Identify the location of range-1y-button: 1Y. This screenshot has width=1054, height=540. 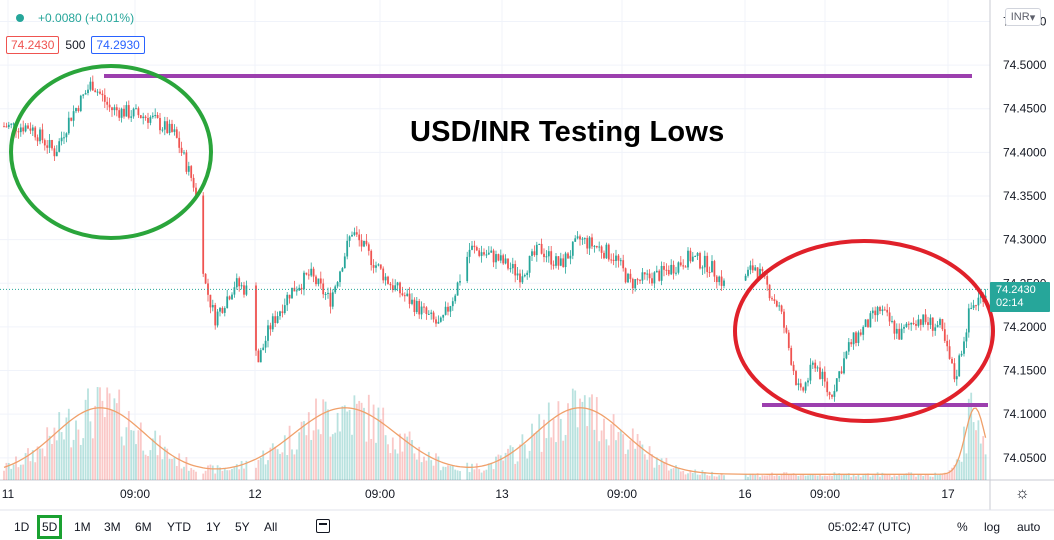
(213, 527).